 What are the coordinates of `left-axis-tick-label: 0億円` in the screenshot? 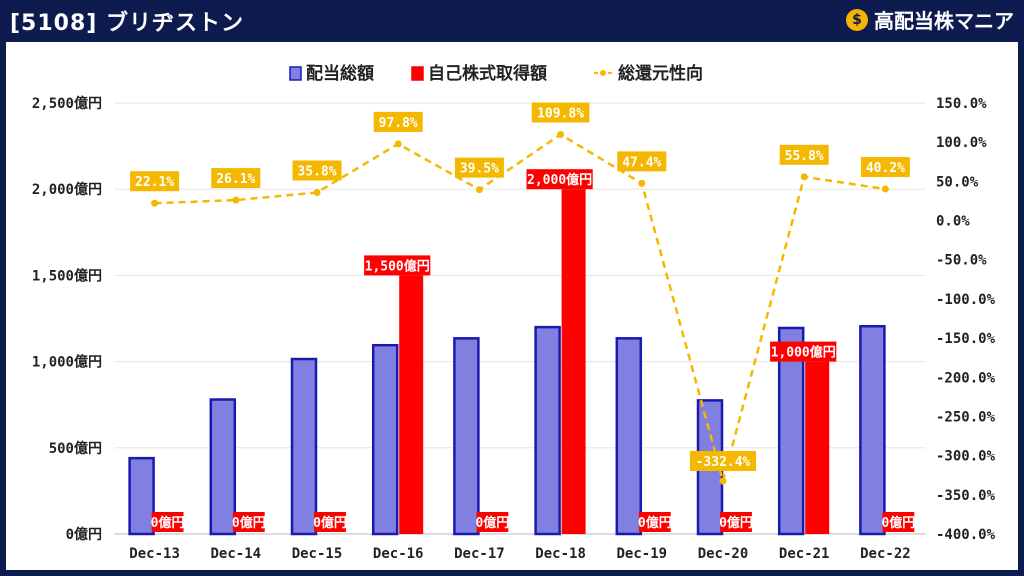 It's located at (84, 534).